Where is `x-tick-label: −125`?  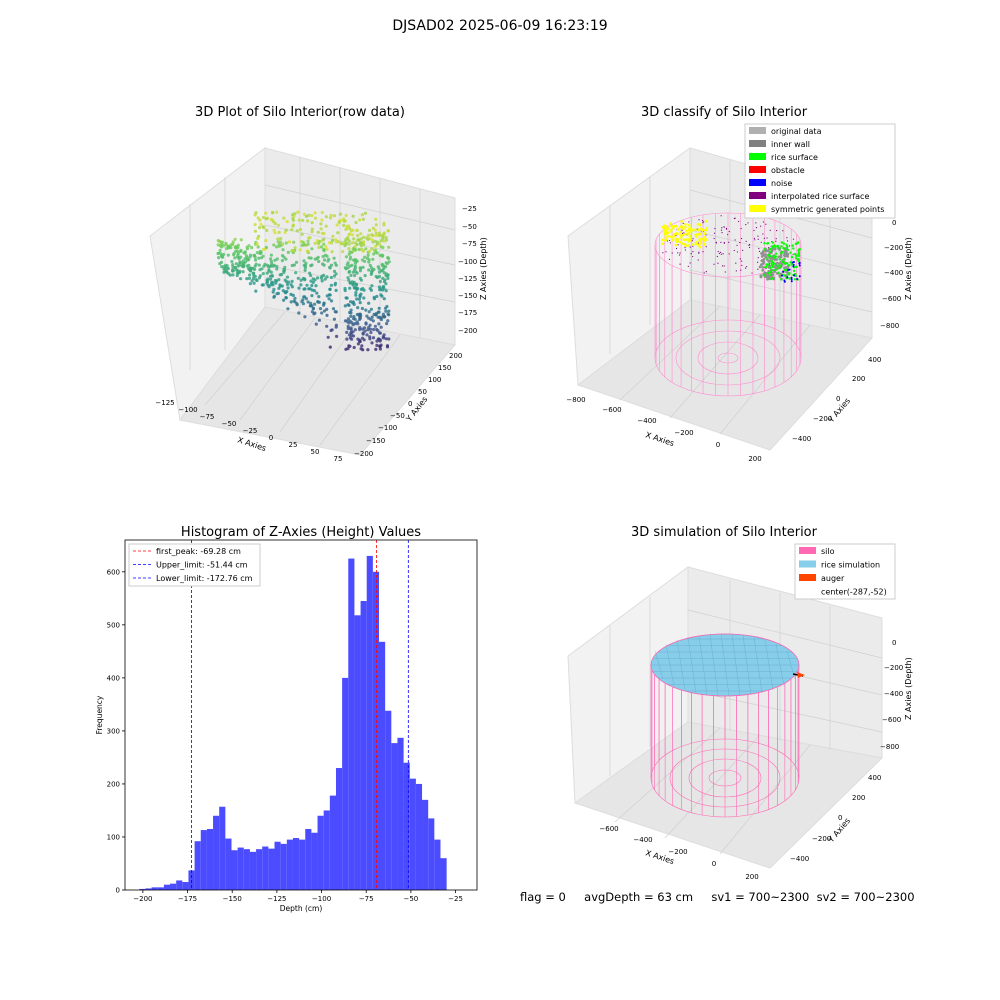 x-tick-label: −125 is located at coordinates (276, 899).